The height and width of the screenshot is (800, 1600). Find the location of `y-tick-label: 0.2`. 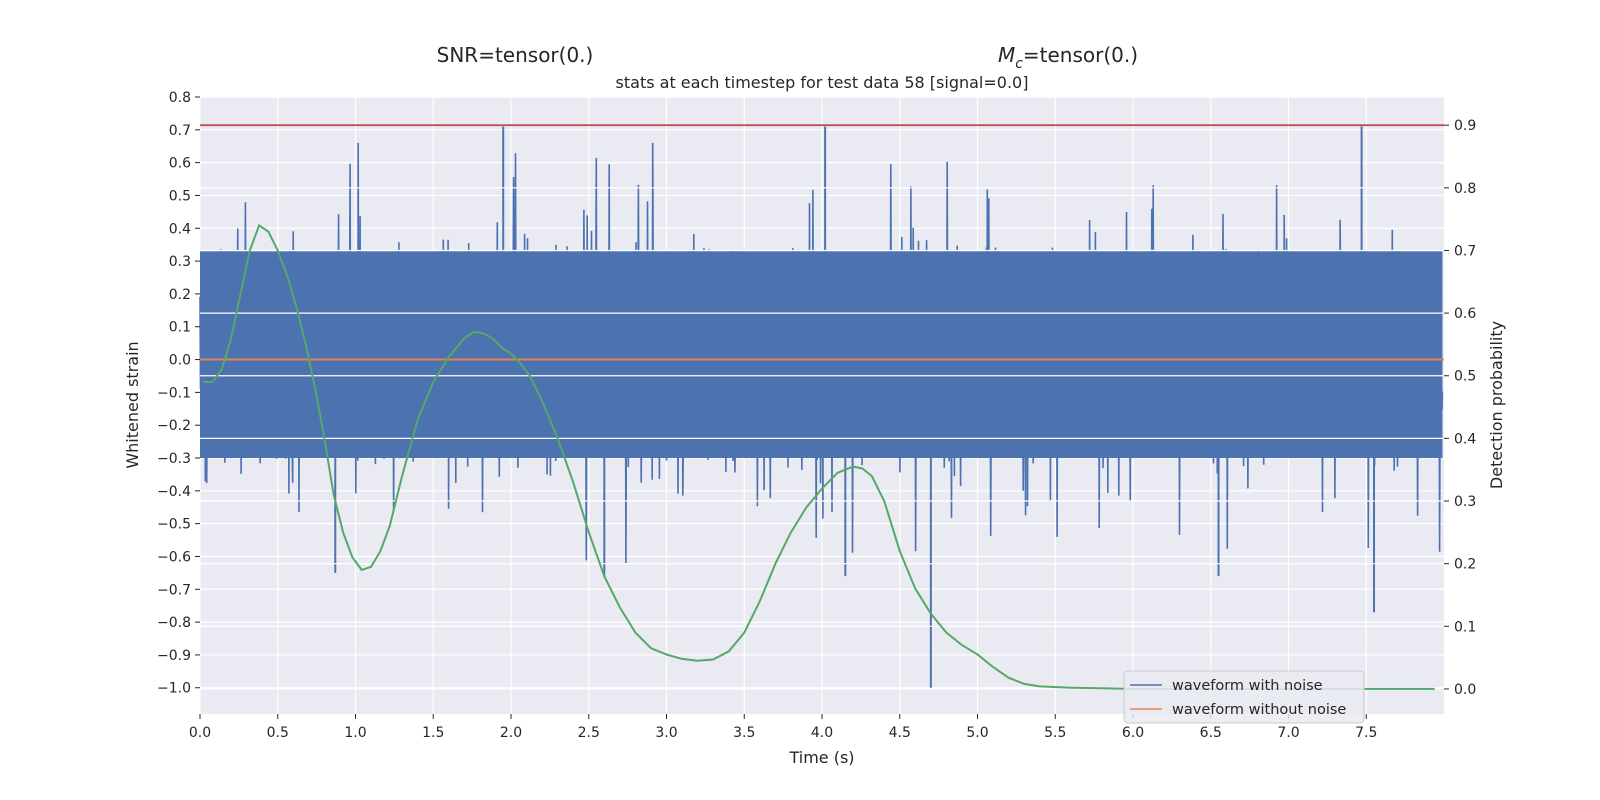

y-tick-label: 0.2 is located at coordinates (180, 295).